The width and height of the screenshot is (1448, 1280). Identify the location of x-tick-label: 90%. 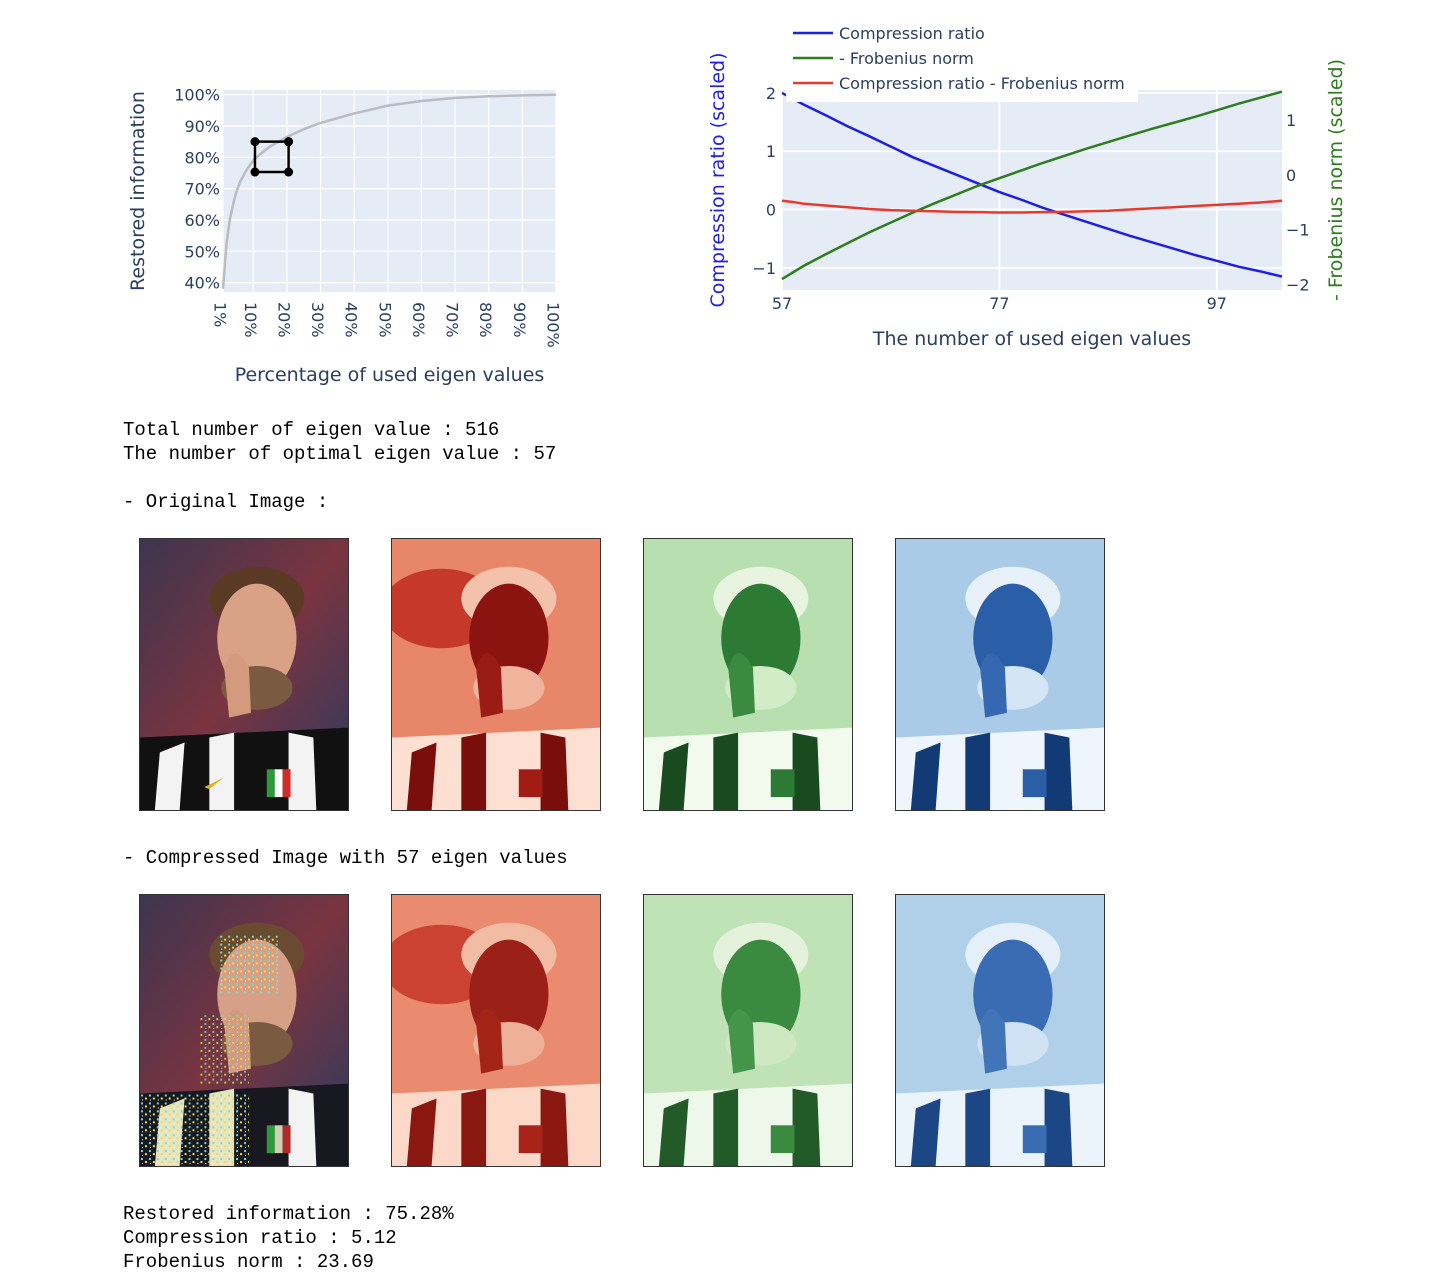
(519, 320).